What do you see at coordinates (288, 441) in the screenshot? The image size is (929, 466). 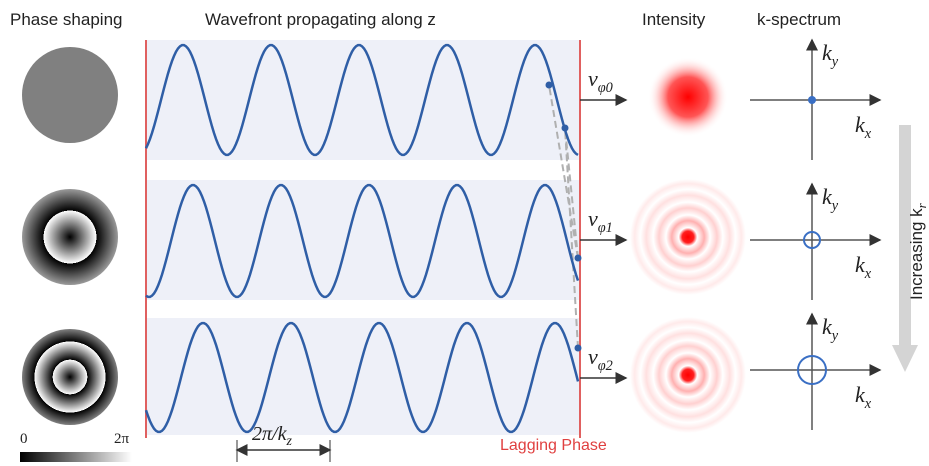 I see `subscript: z` at bounding box center [288, 441].